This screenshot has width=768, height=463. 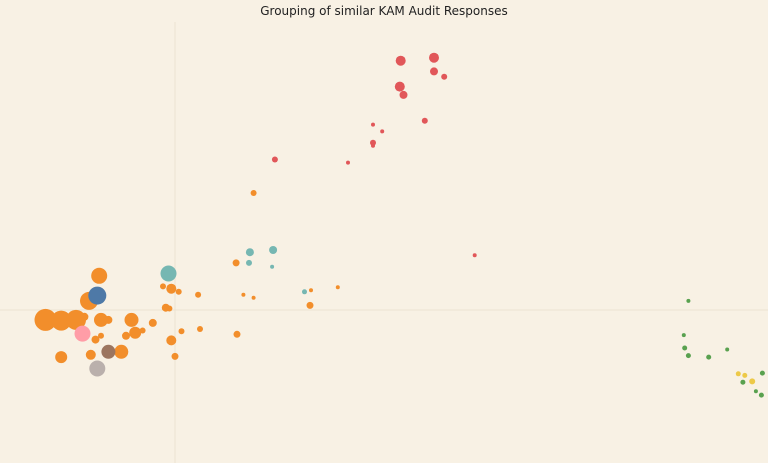 I want to click on chart-title: Grouping of similar KAM Audit Responses, so click(x=384, y=11).